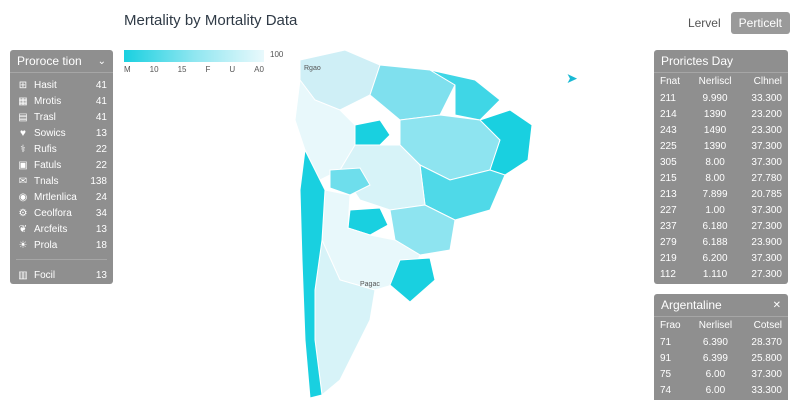  Describe the element at coordinates (721, 305) in the screenshot. I see `right-panel-2-header: Argentaline ✕` at that location.